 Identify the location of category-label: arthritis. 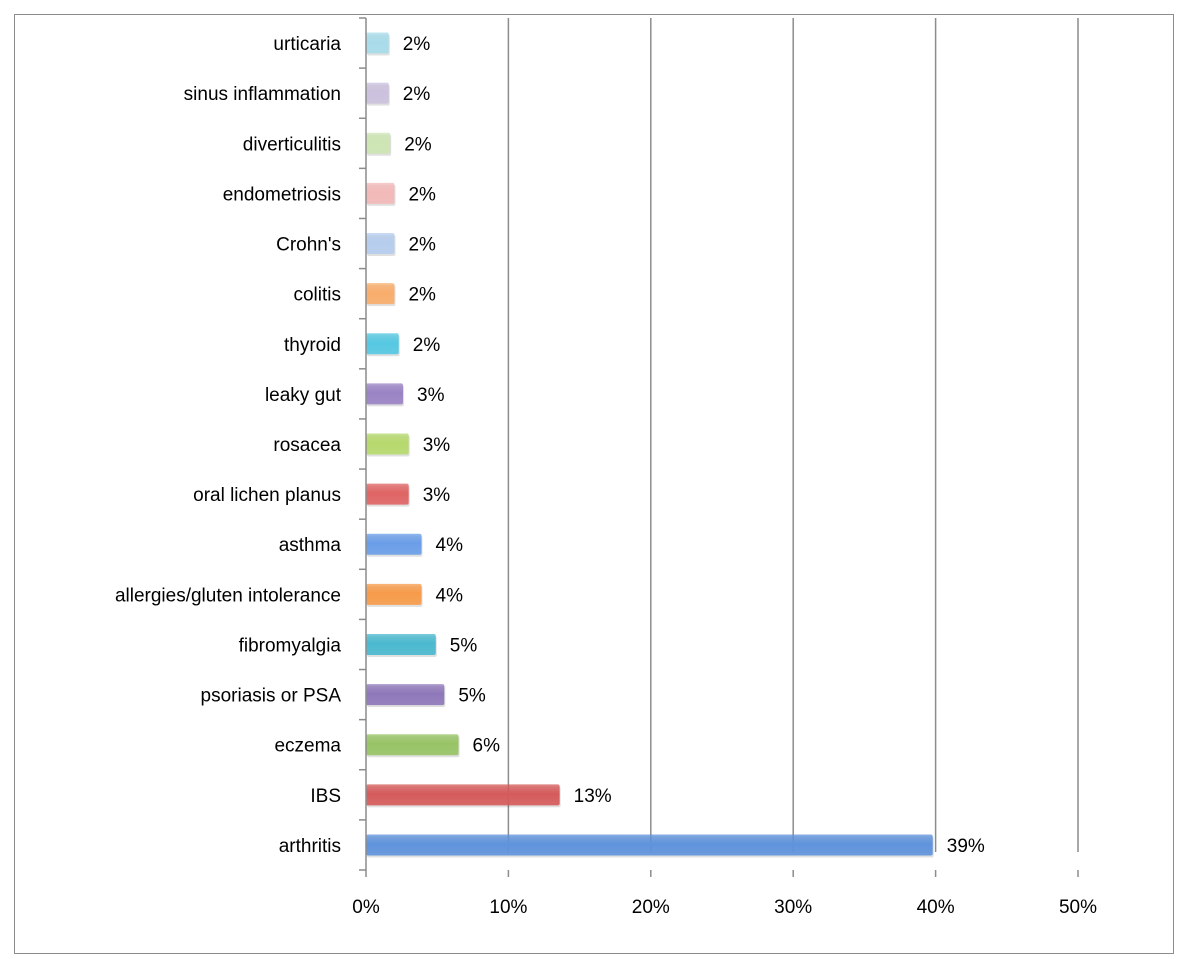
(310, 846).